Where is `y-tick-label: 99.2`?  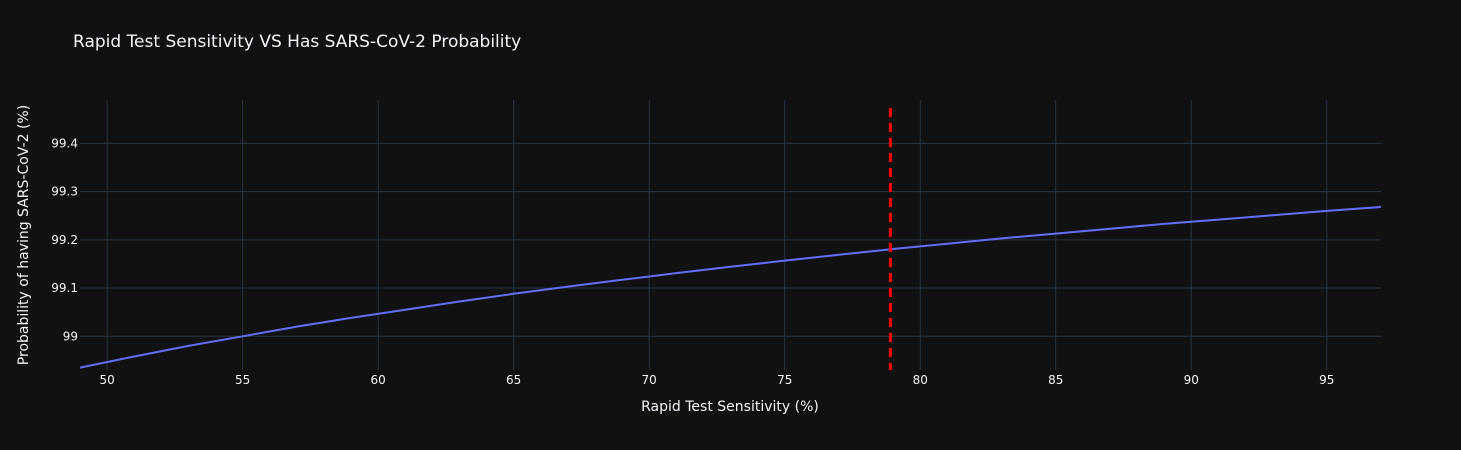
y-tick-label: 99.2 is located at coordinates (64, 240).